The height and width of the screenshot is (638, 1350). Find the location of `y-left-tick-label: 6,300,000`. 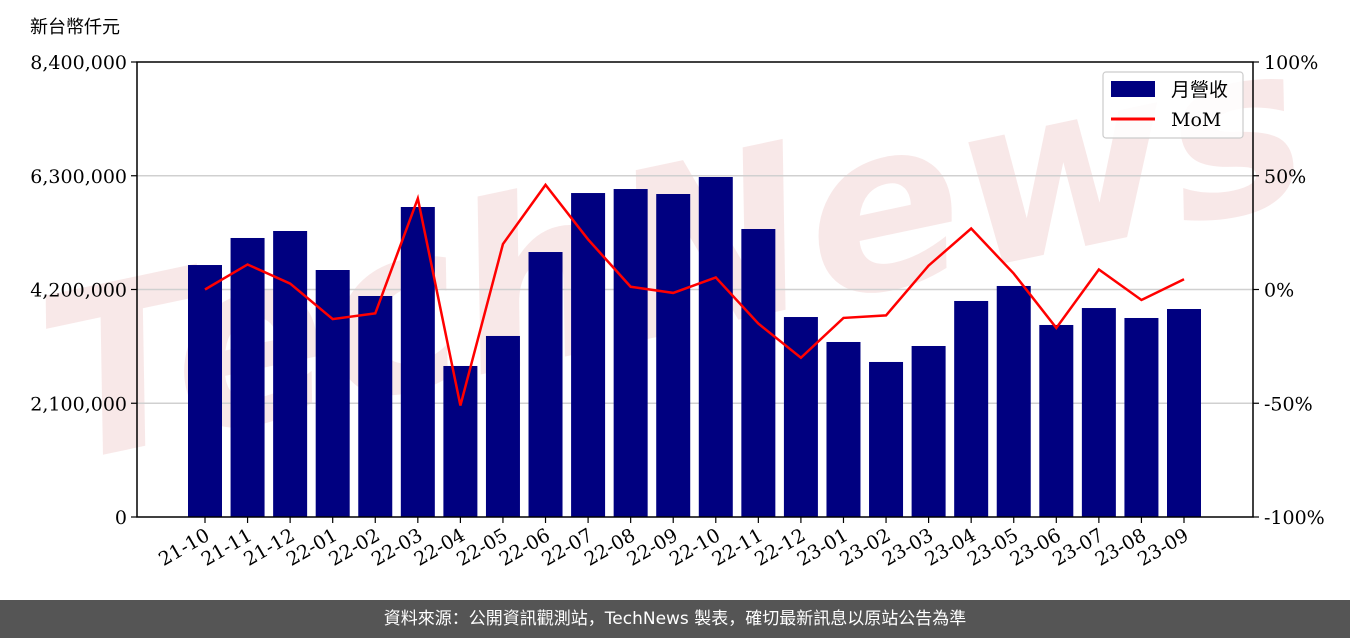

y-left-tick-label: 6,300,000 is located at coordinates (78, 177).